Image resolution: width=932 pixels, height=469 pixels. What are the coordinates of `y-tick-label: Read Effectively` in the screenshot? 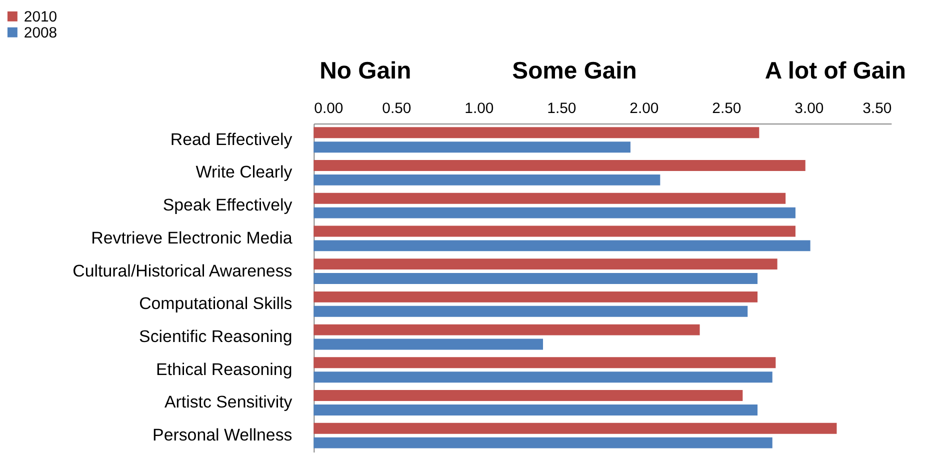 It's located at (231, 139).